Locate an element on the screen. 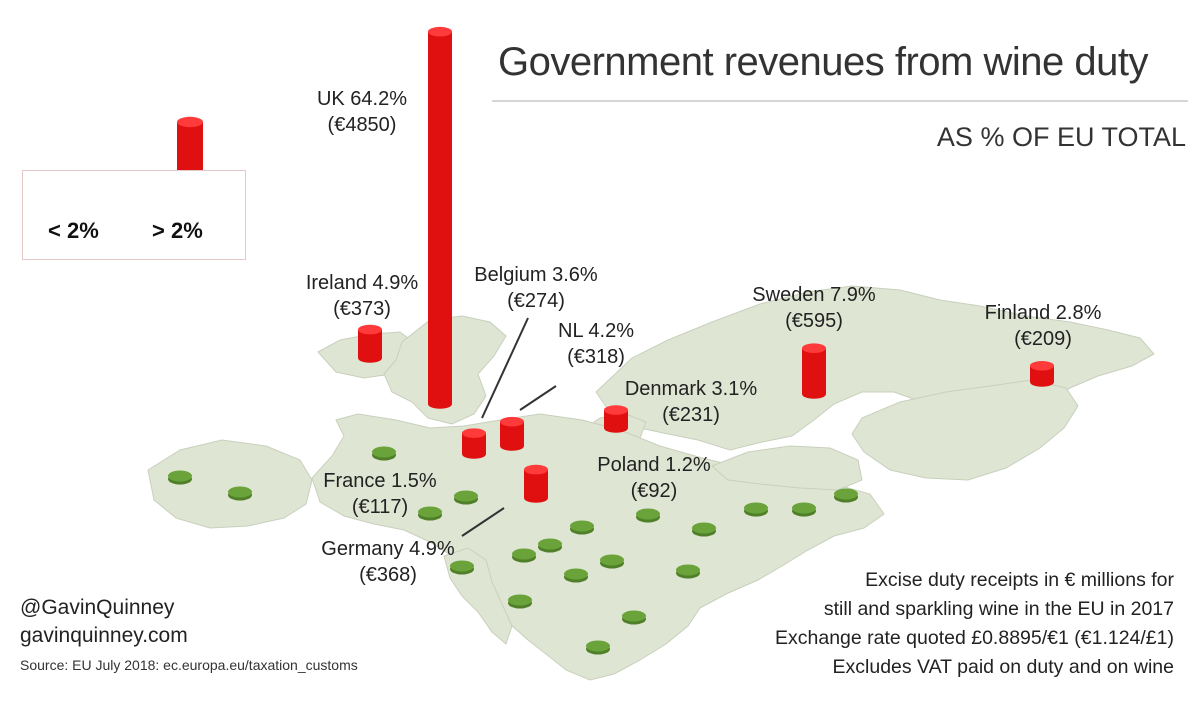 This screenshot has height=704, width=1200. country-label-value: (€368) is located at coordinates (388, 575).